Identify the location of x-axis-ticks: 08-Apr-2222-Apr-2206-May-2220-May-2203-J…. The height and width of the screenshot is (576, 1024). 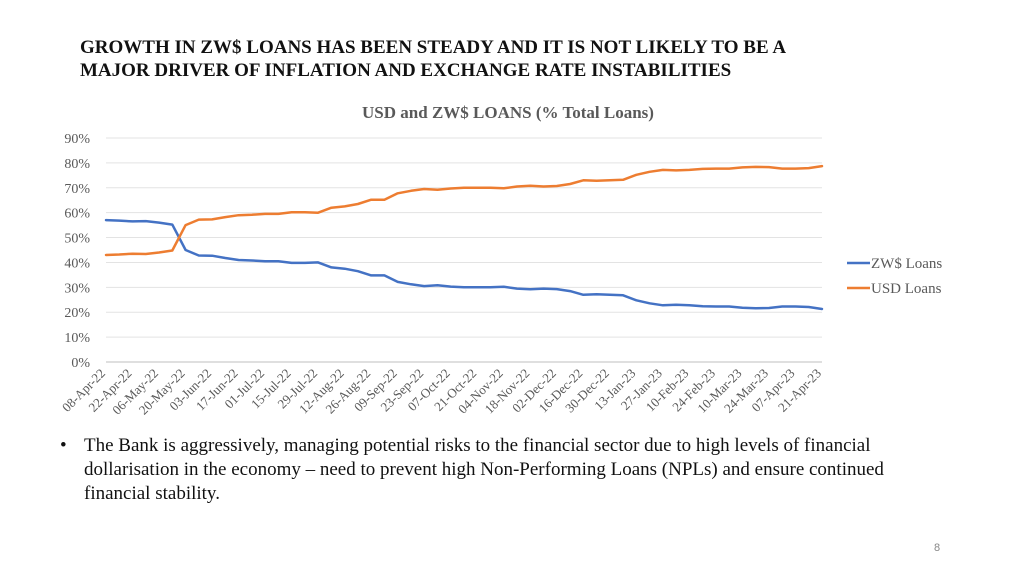
(441, 392).